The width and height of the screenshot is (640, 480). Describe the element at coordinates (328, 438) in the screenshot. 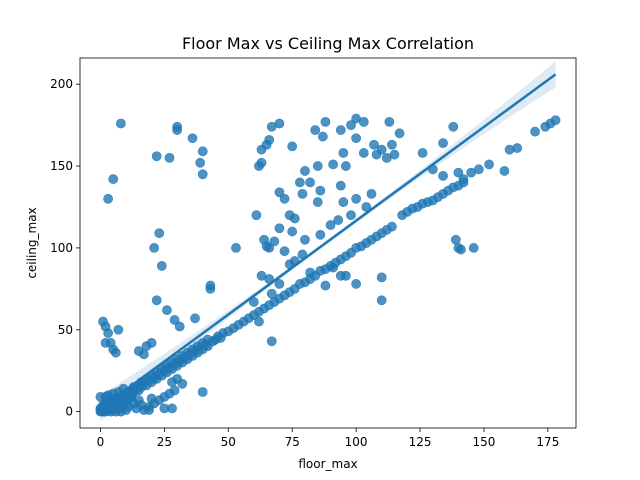

I see `x-axis: 0 25 50 75 100 125 150 175` at that location.